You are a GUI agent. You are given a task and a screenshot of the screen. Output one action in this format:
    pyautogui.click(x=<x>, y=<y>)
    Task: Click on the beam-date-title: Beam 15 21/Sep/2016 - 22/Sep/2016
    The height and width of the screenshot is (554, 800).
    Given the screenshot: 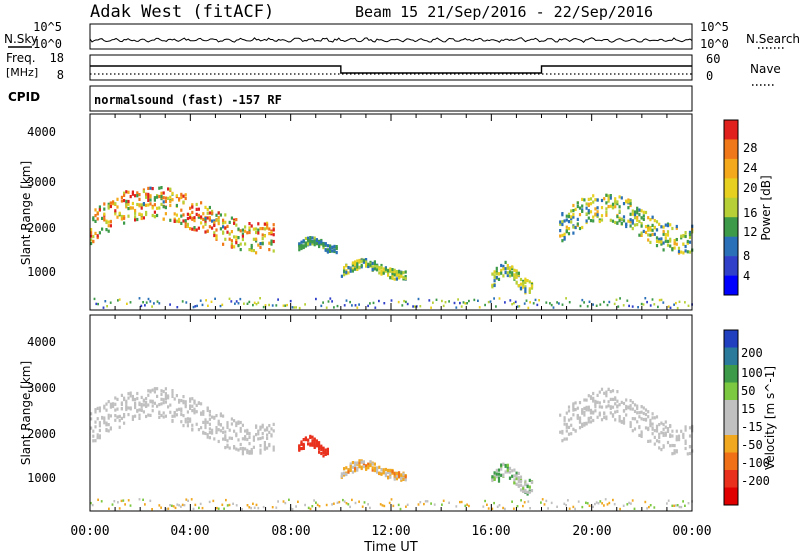 What is the action you would take?
    pyautogui.click(x=504, y=12)
    